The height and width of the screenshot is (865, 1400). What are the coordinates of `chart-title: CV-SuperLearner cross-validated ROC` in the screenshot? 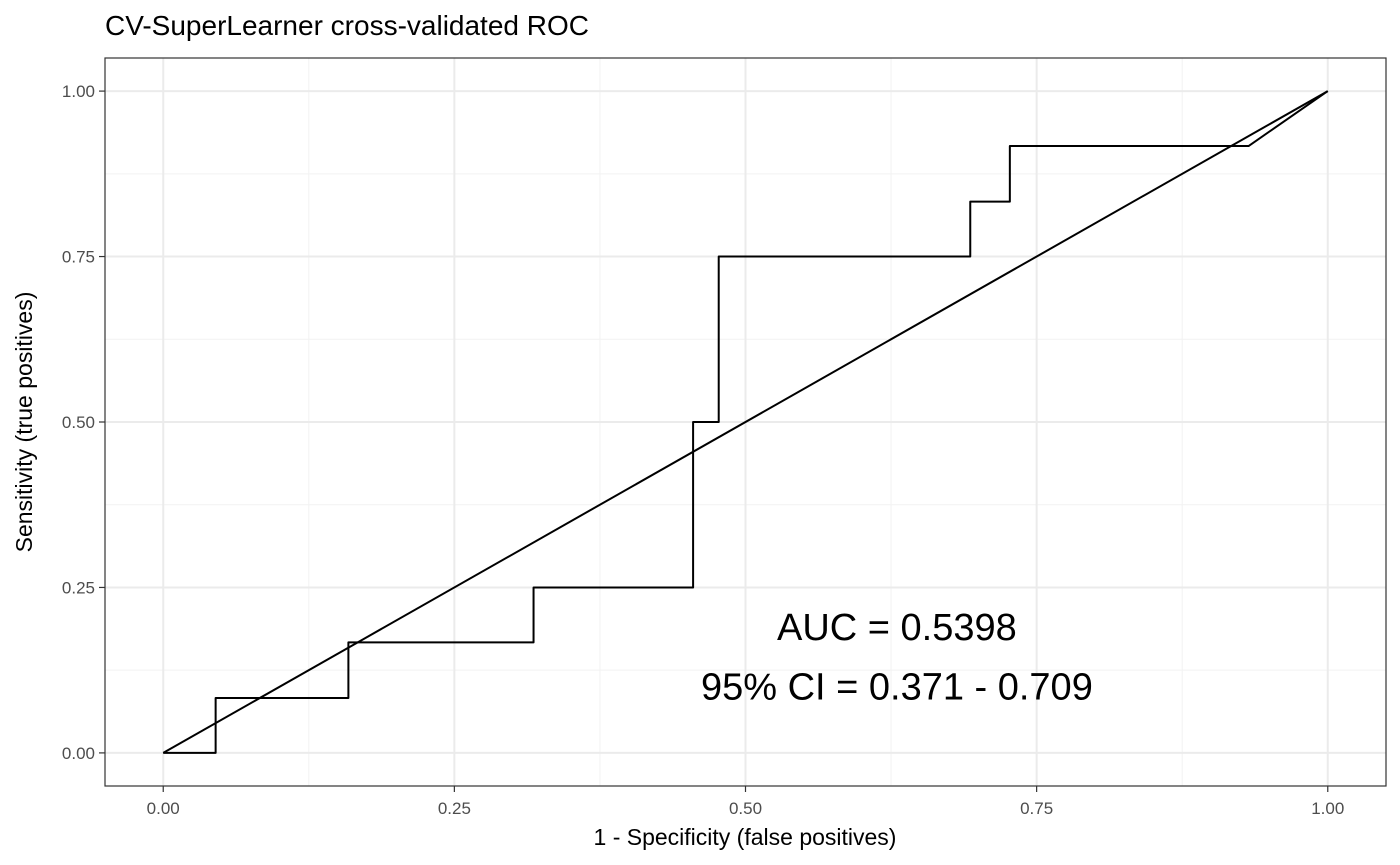 It's located at (347, 25).